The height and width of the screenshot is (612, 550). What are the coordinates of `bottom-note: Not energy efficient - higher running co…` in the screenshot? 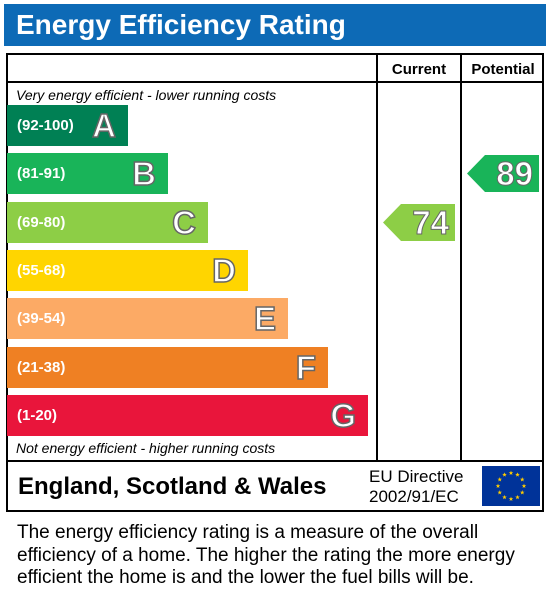 It's located at (146, 448).